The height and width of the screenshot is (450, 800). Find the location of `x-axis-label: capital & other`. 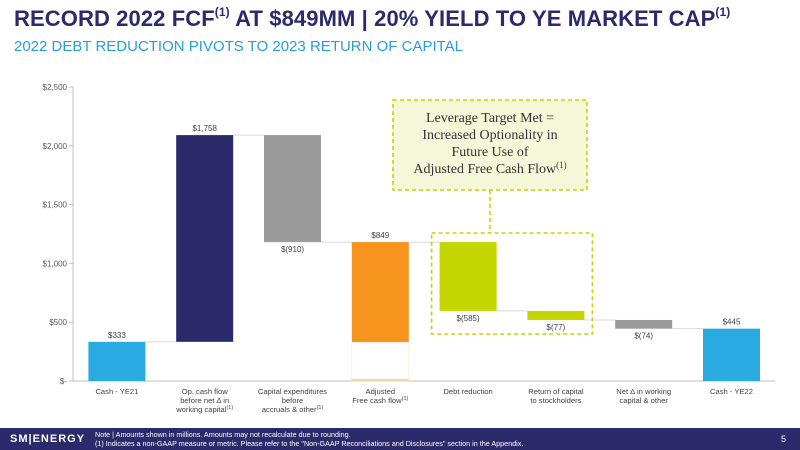

x-axis-label: capital & other is located at coordinates (643, 400).